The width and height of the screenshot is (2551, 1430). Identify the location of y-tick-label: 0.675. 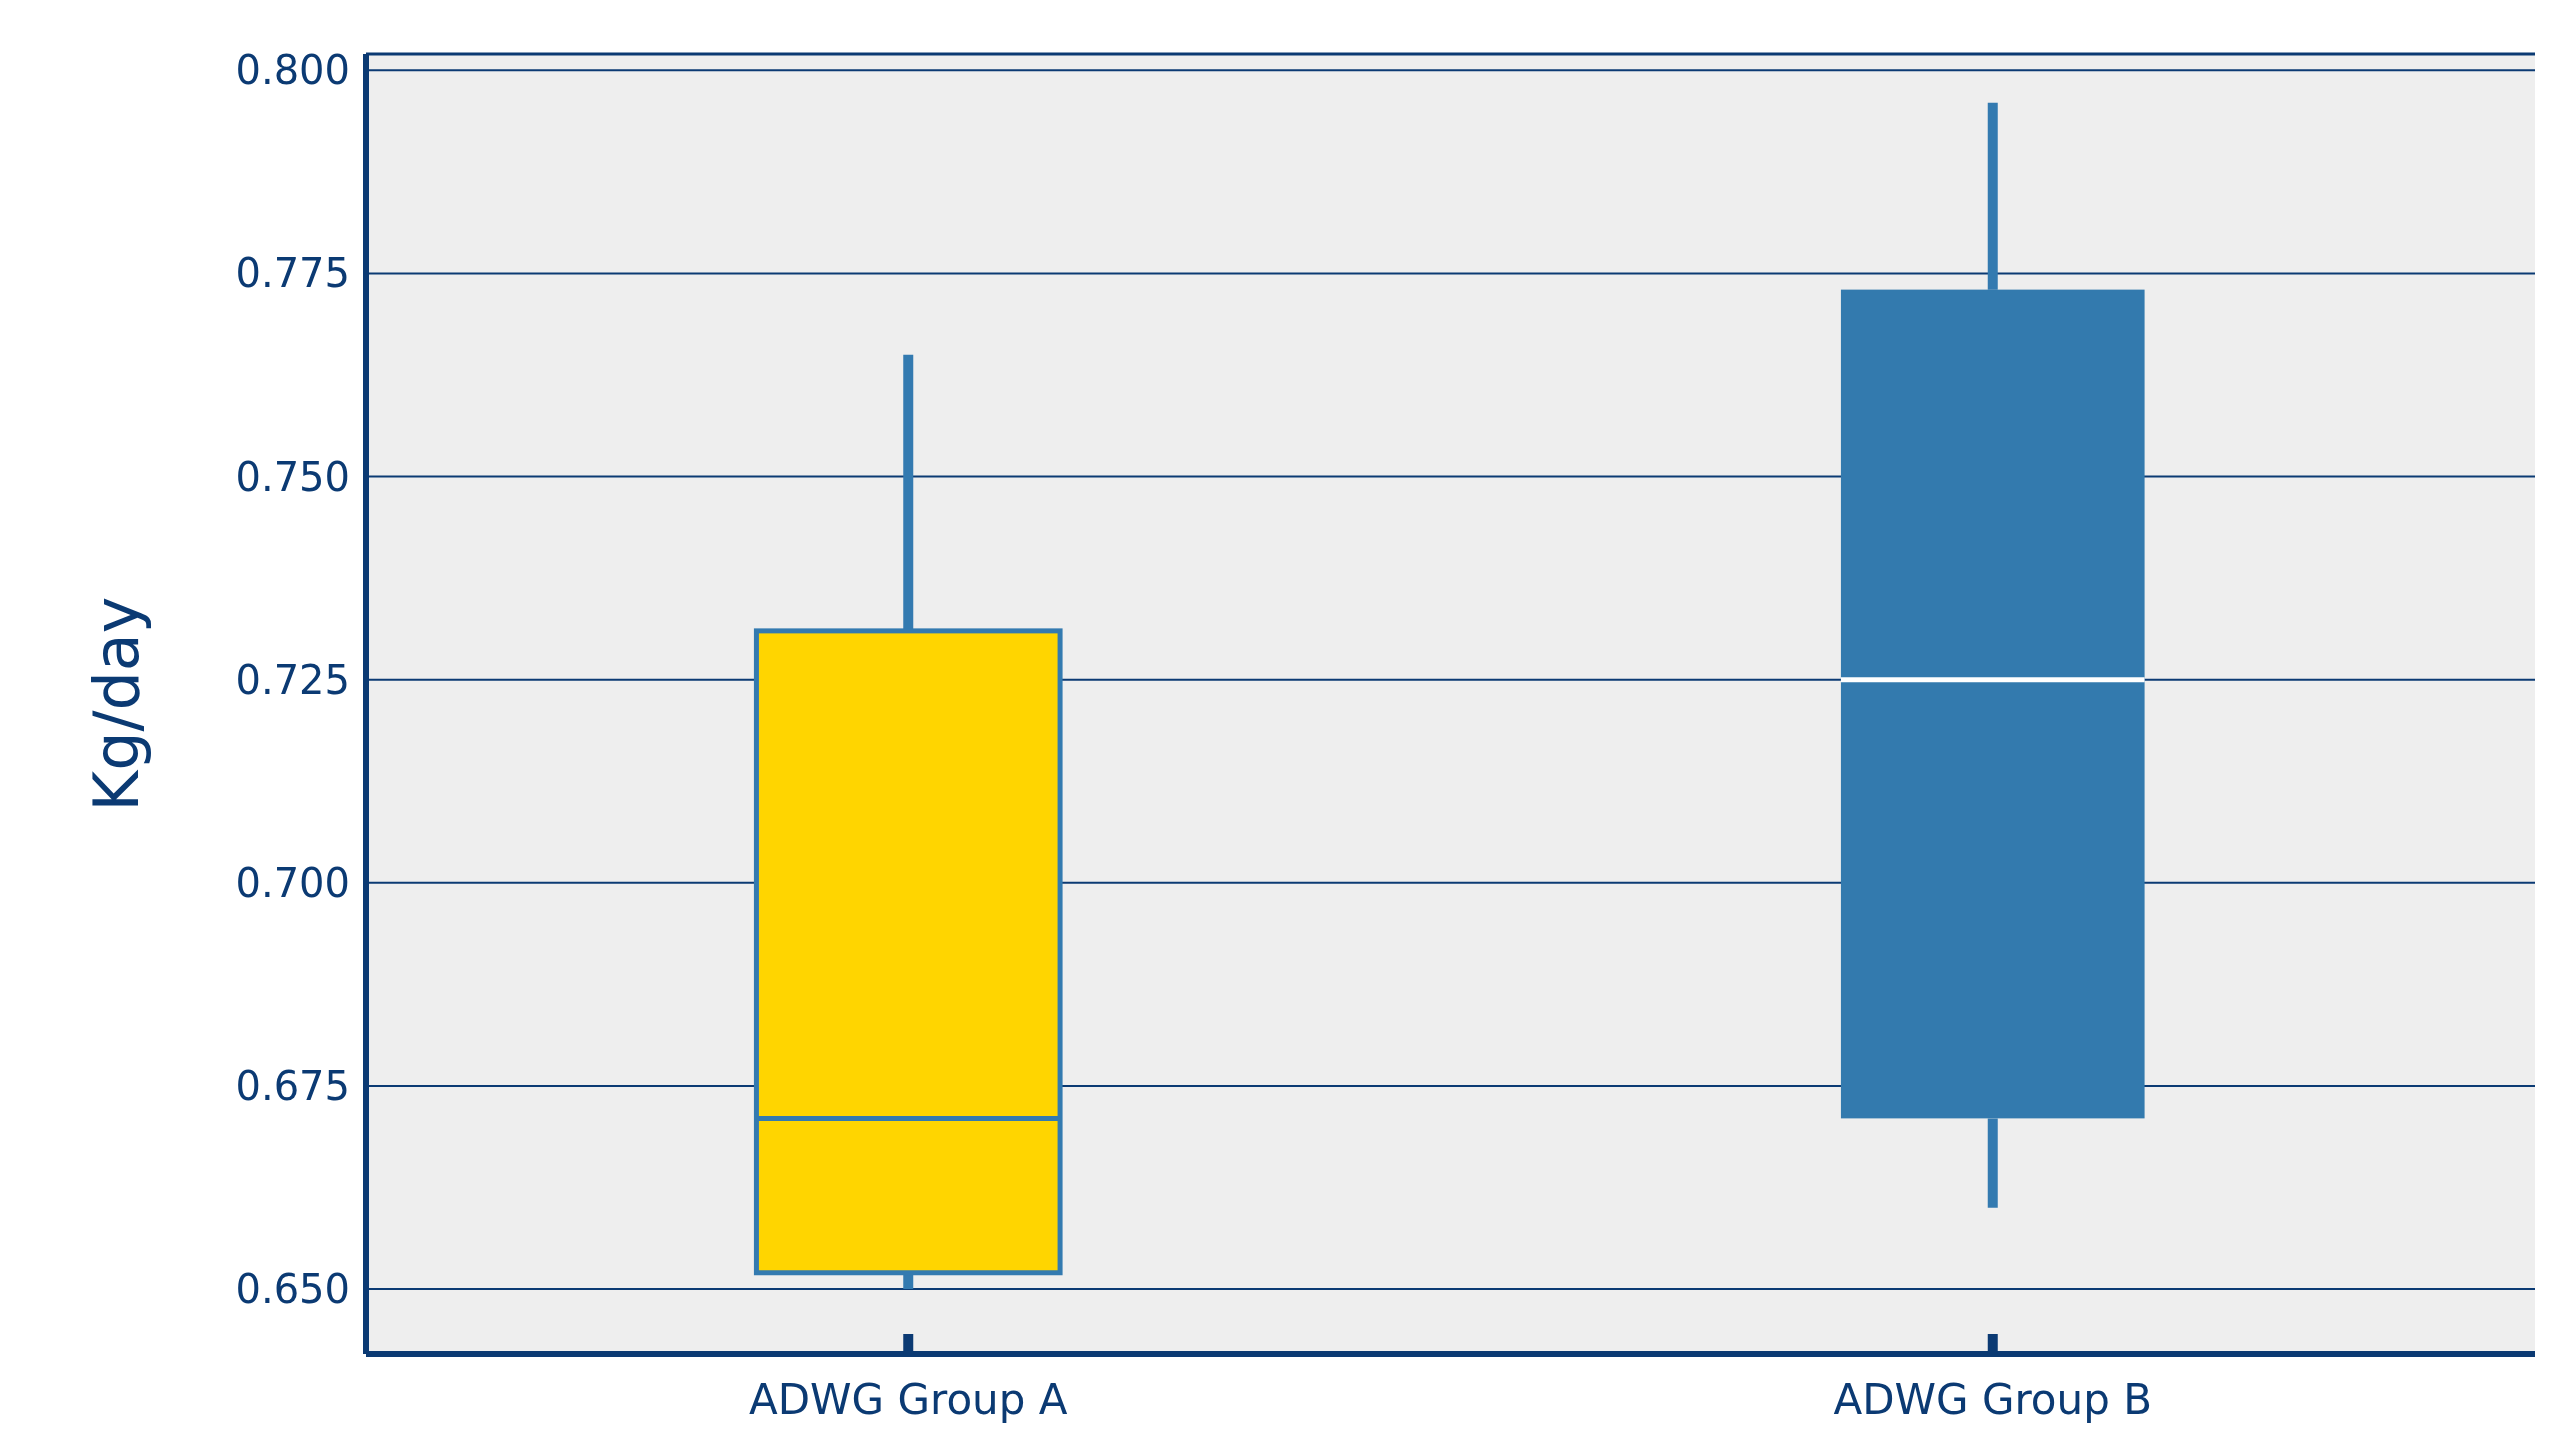
(292, 1085).